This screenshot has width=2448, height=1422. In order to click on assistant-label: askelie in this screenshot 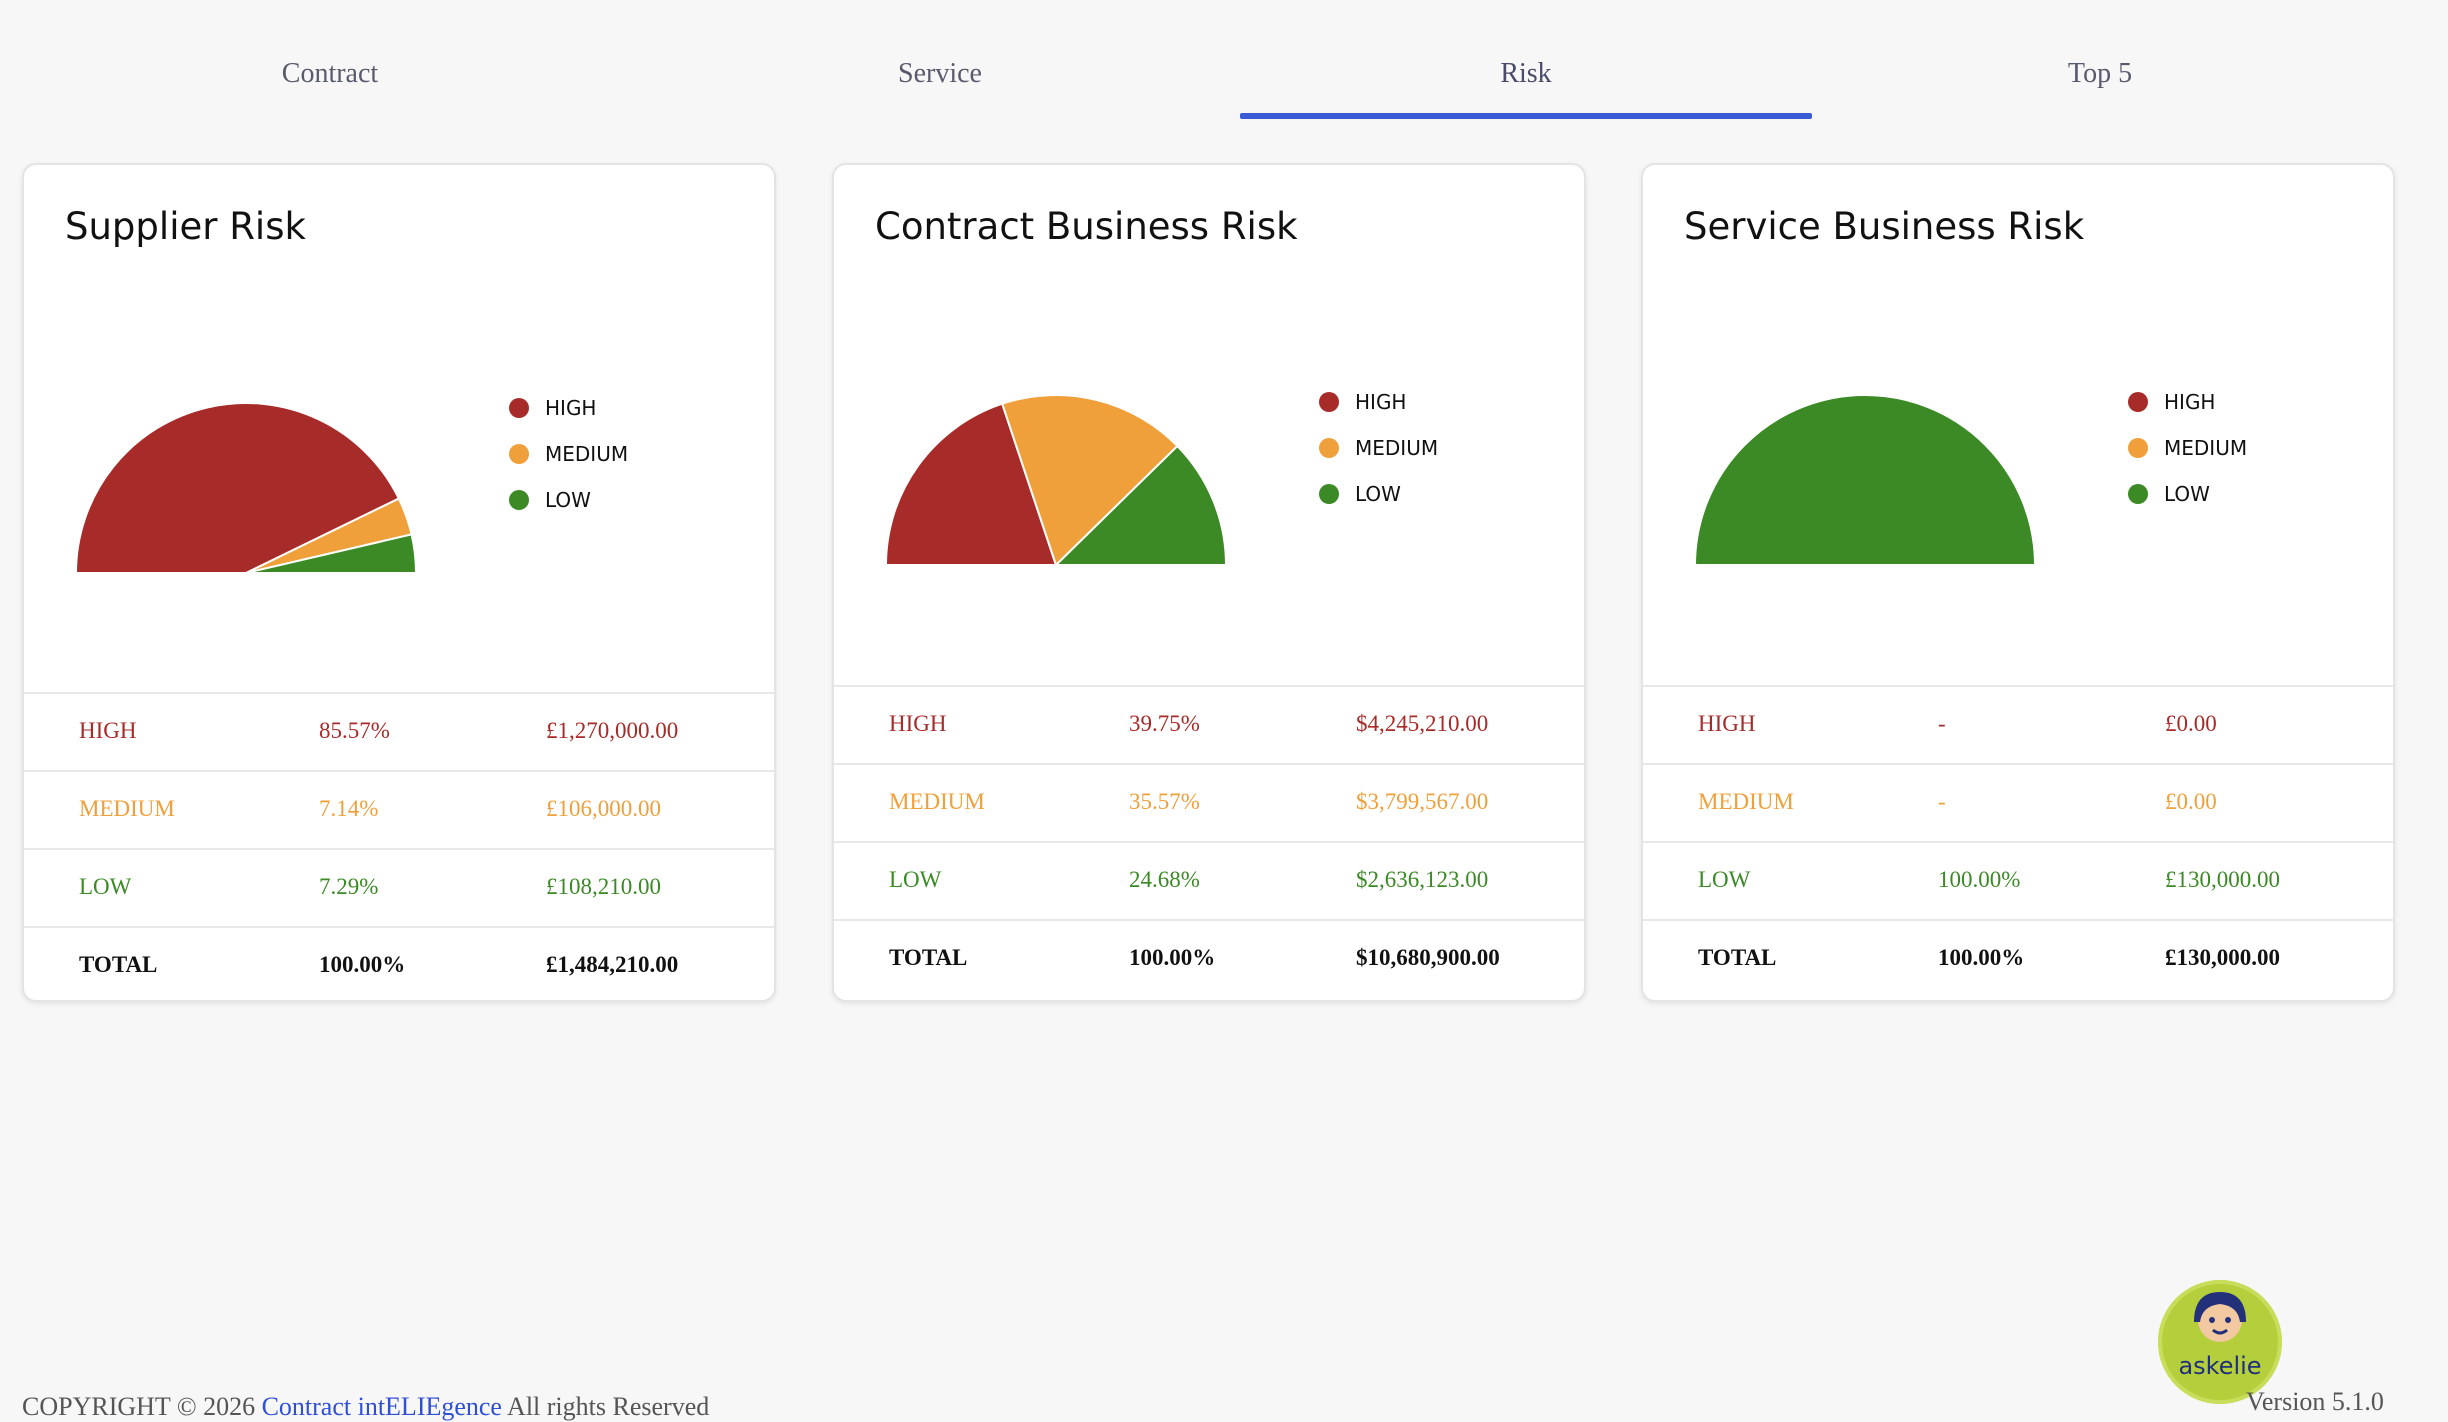, I will do `click(2220, 1366)`.